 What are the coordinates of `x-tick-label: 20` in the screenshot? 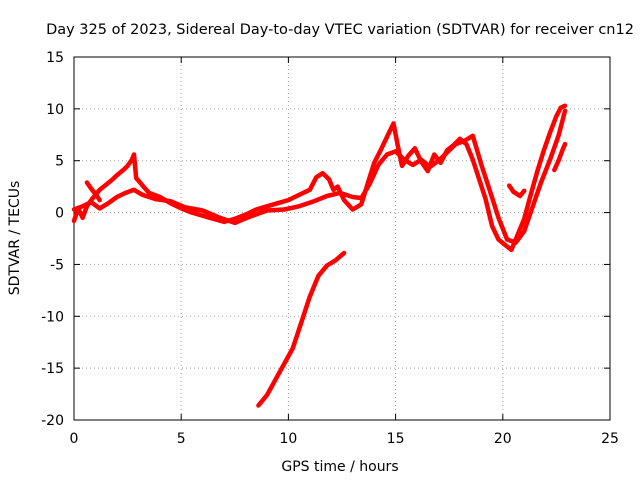 It's located at (503, 439).